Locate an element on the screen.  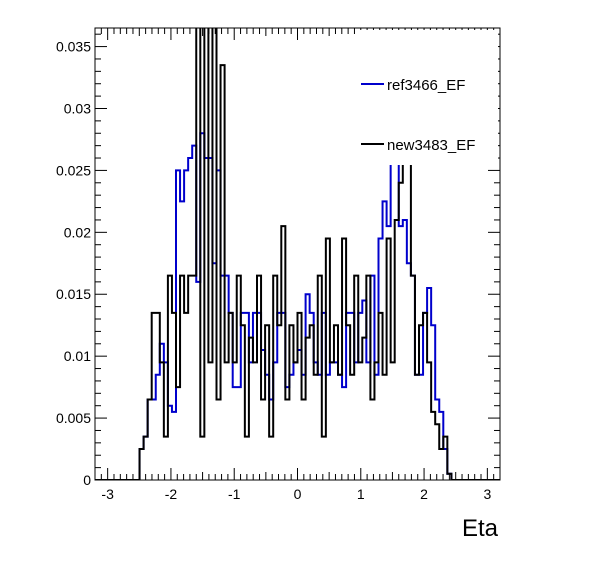
y-tick-label: 0.015 is located at coordinates (73, 294).